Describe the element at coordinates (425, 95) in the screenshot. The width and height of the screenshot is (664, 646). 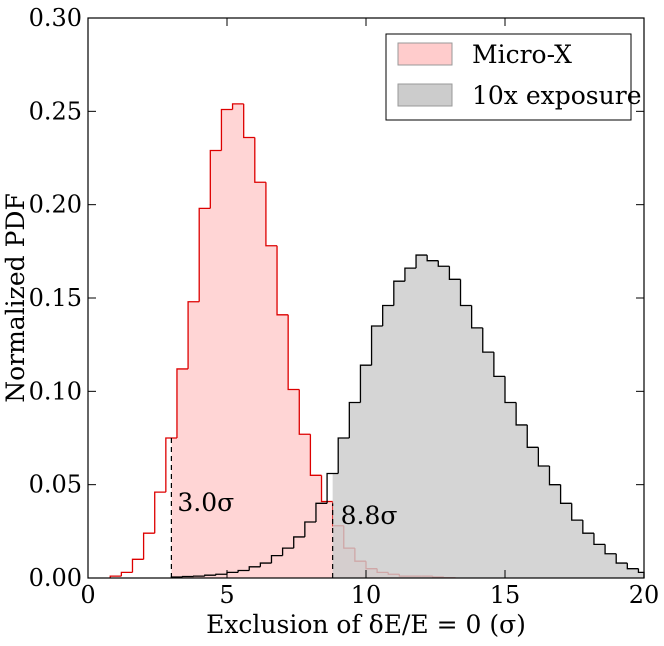
I see `legend-swatch-10x-exposure` at that location.